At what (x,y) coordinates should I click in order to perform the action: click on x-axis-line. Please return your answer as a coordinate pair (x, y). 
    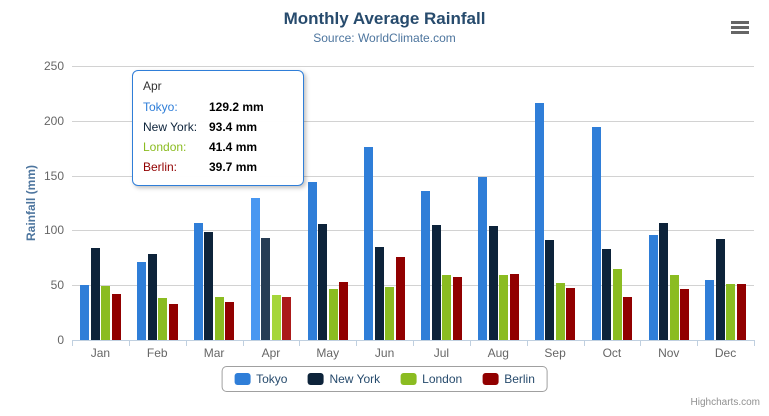
    Looking at the image, I should click on (413, 340).